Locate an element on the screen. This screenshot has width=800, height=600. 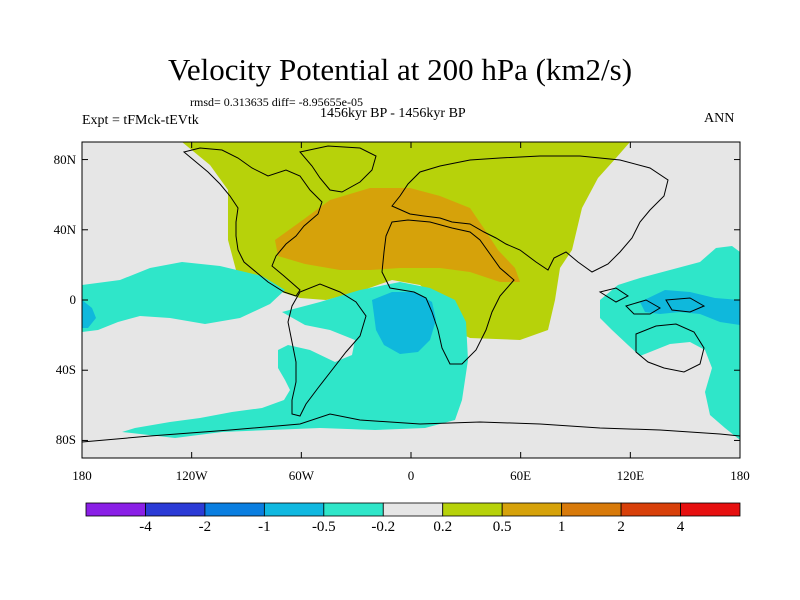
colorbar-label: -2 is located at coordinates (205, 527).